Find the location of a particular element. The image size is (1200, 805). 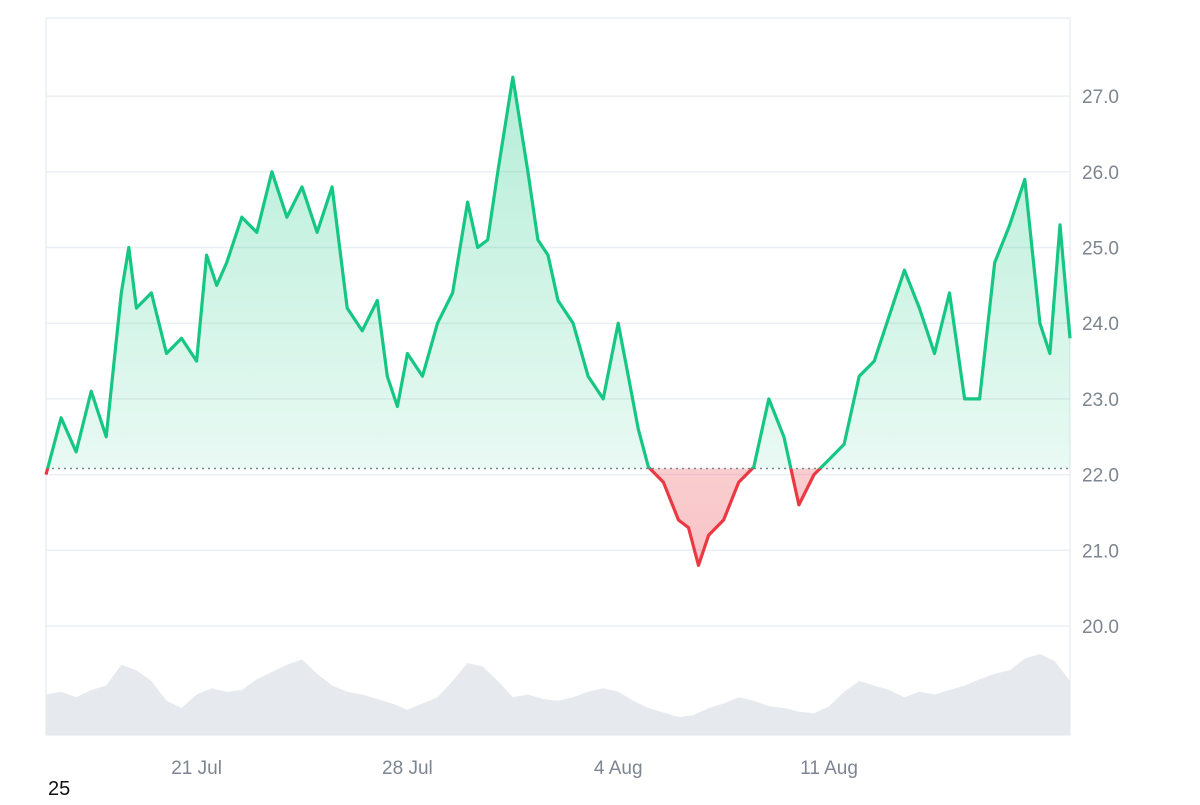

x-tick-label: 28 Jul is located at coordinates (407, 768).